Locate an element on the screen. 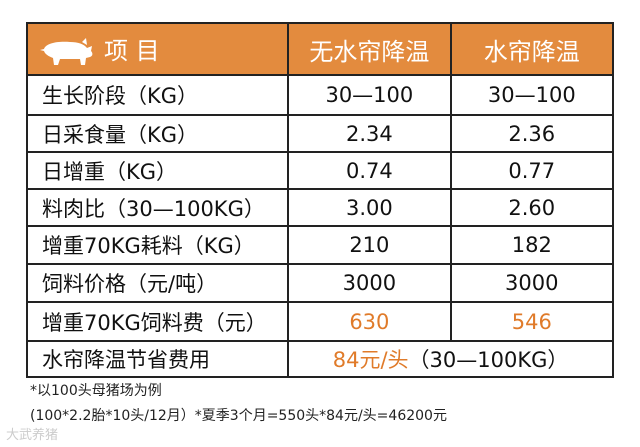  table-row: 日增重（KG） 0.74 0.77 is located at coordinates (320, 170).